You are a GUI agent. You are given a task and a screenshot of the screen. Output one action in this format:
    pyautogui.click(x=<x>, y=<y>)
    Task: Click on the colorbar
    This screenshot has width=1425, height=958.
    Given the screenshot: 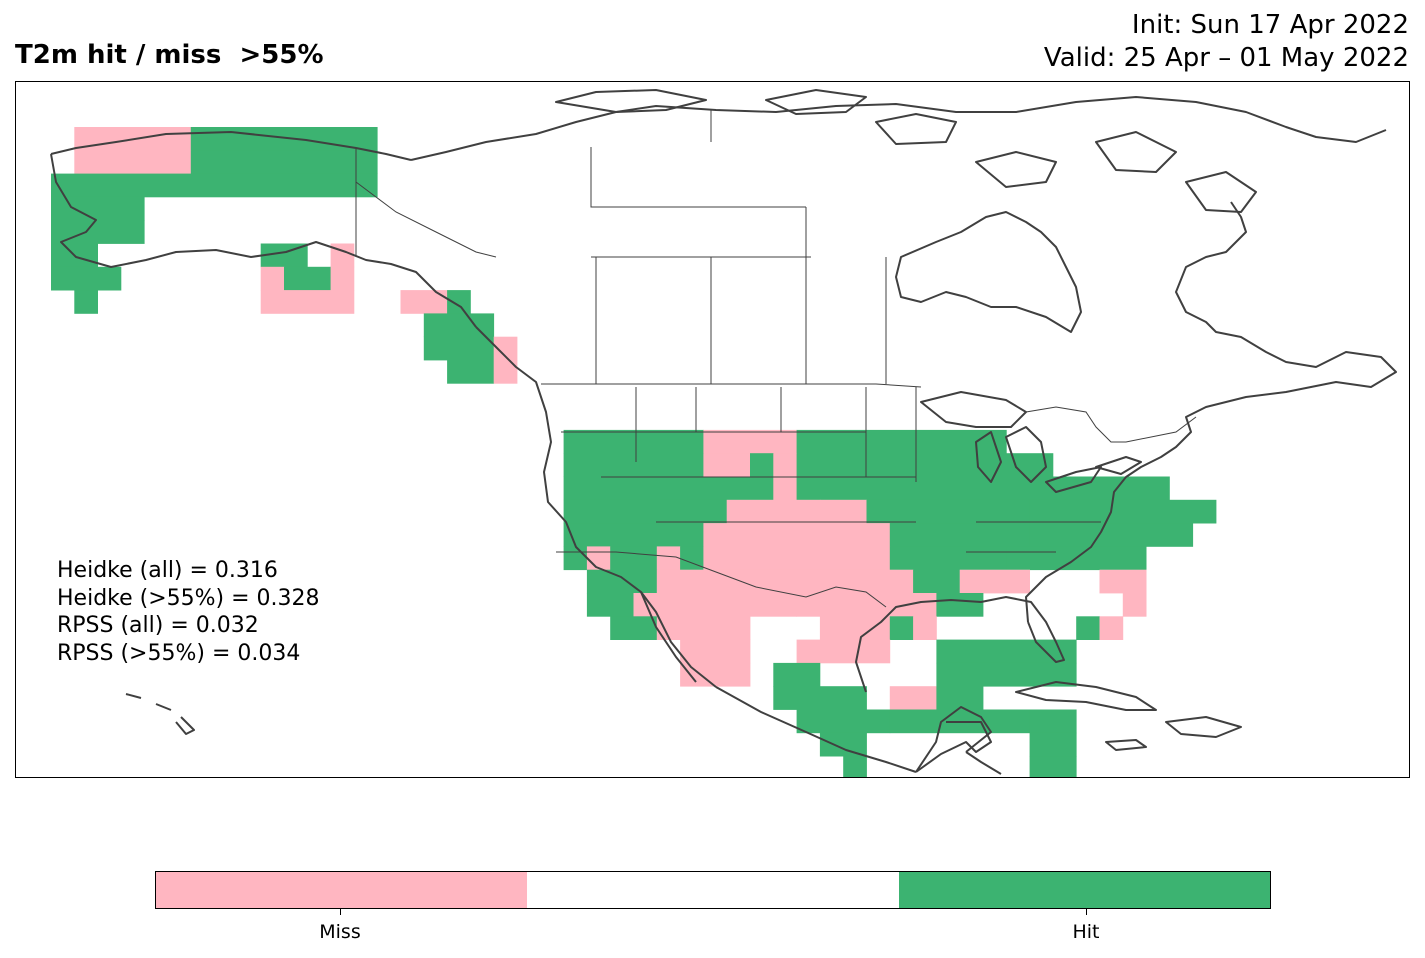 What is the action you would take?
    pyautogui.click(x=713, y=890)
    